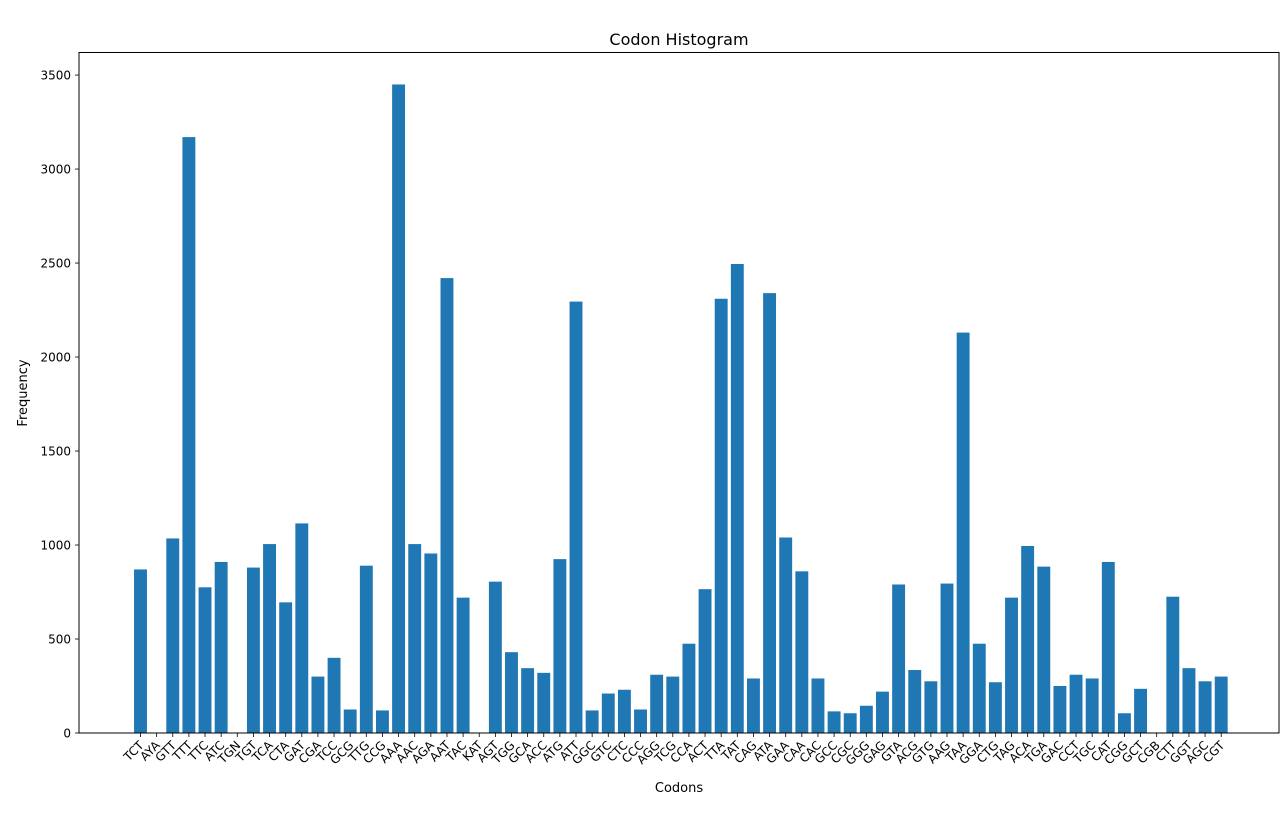  Describe the element at coordinates (1205, 707) in the screenshot. I see `bar-AGC` at that location.